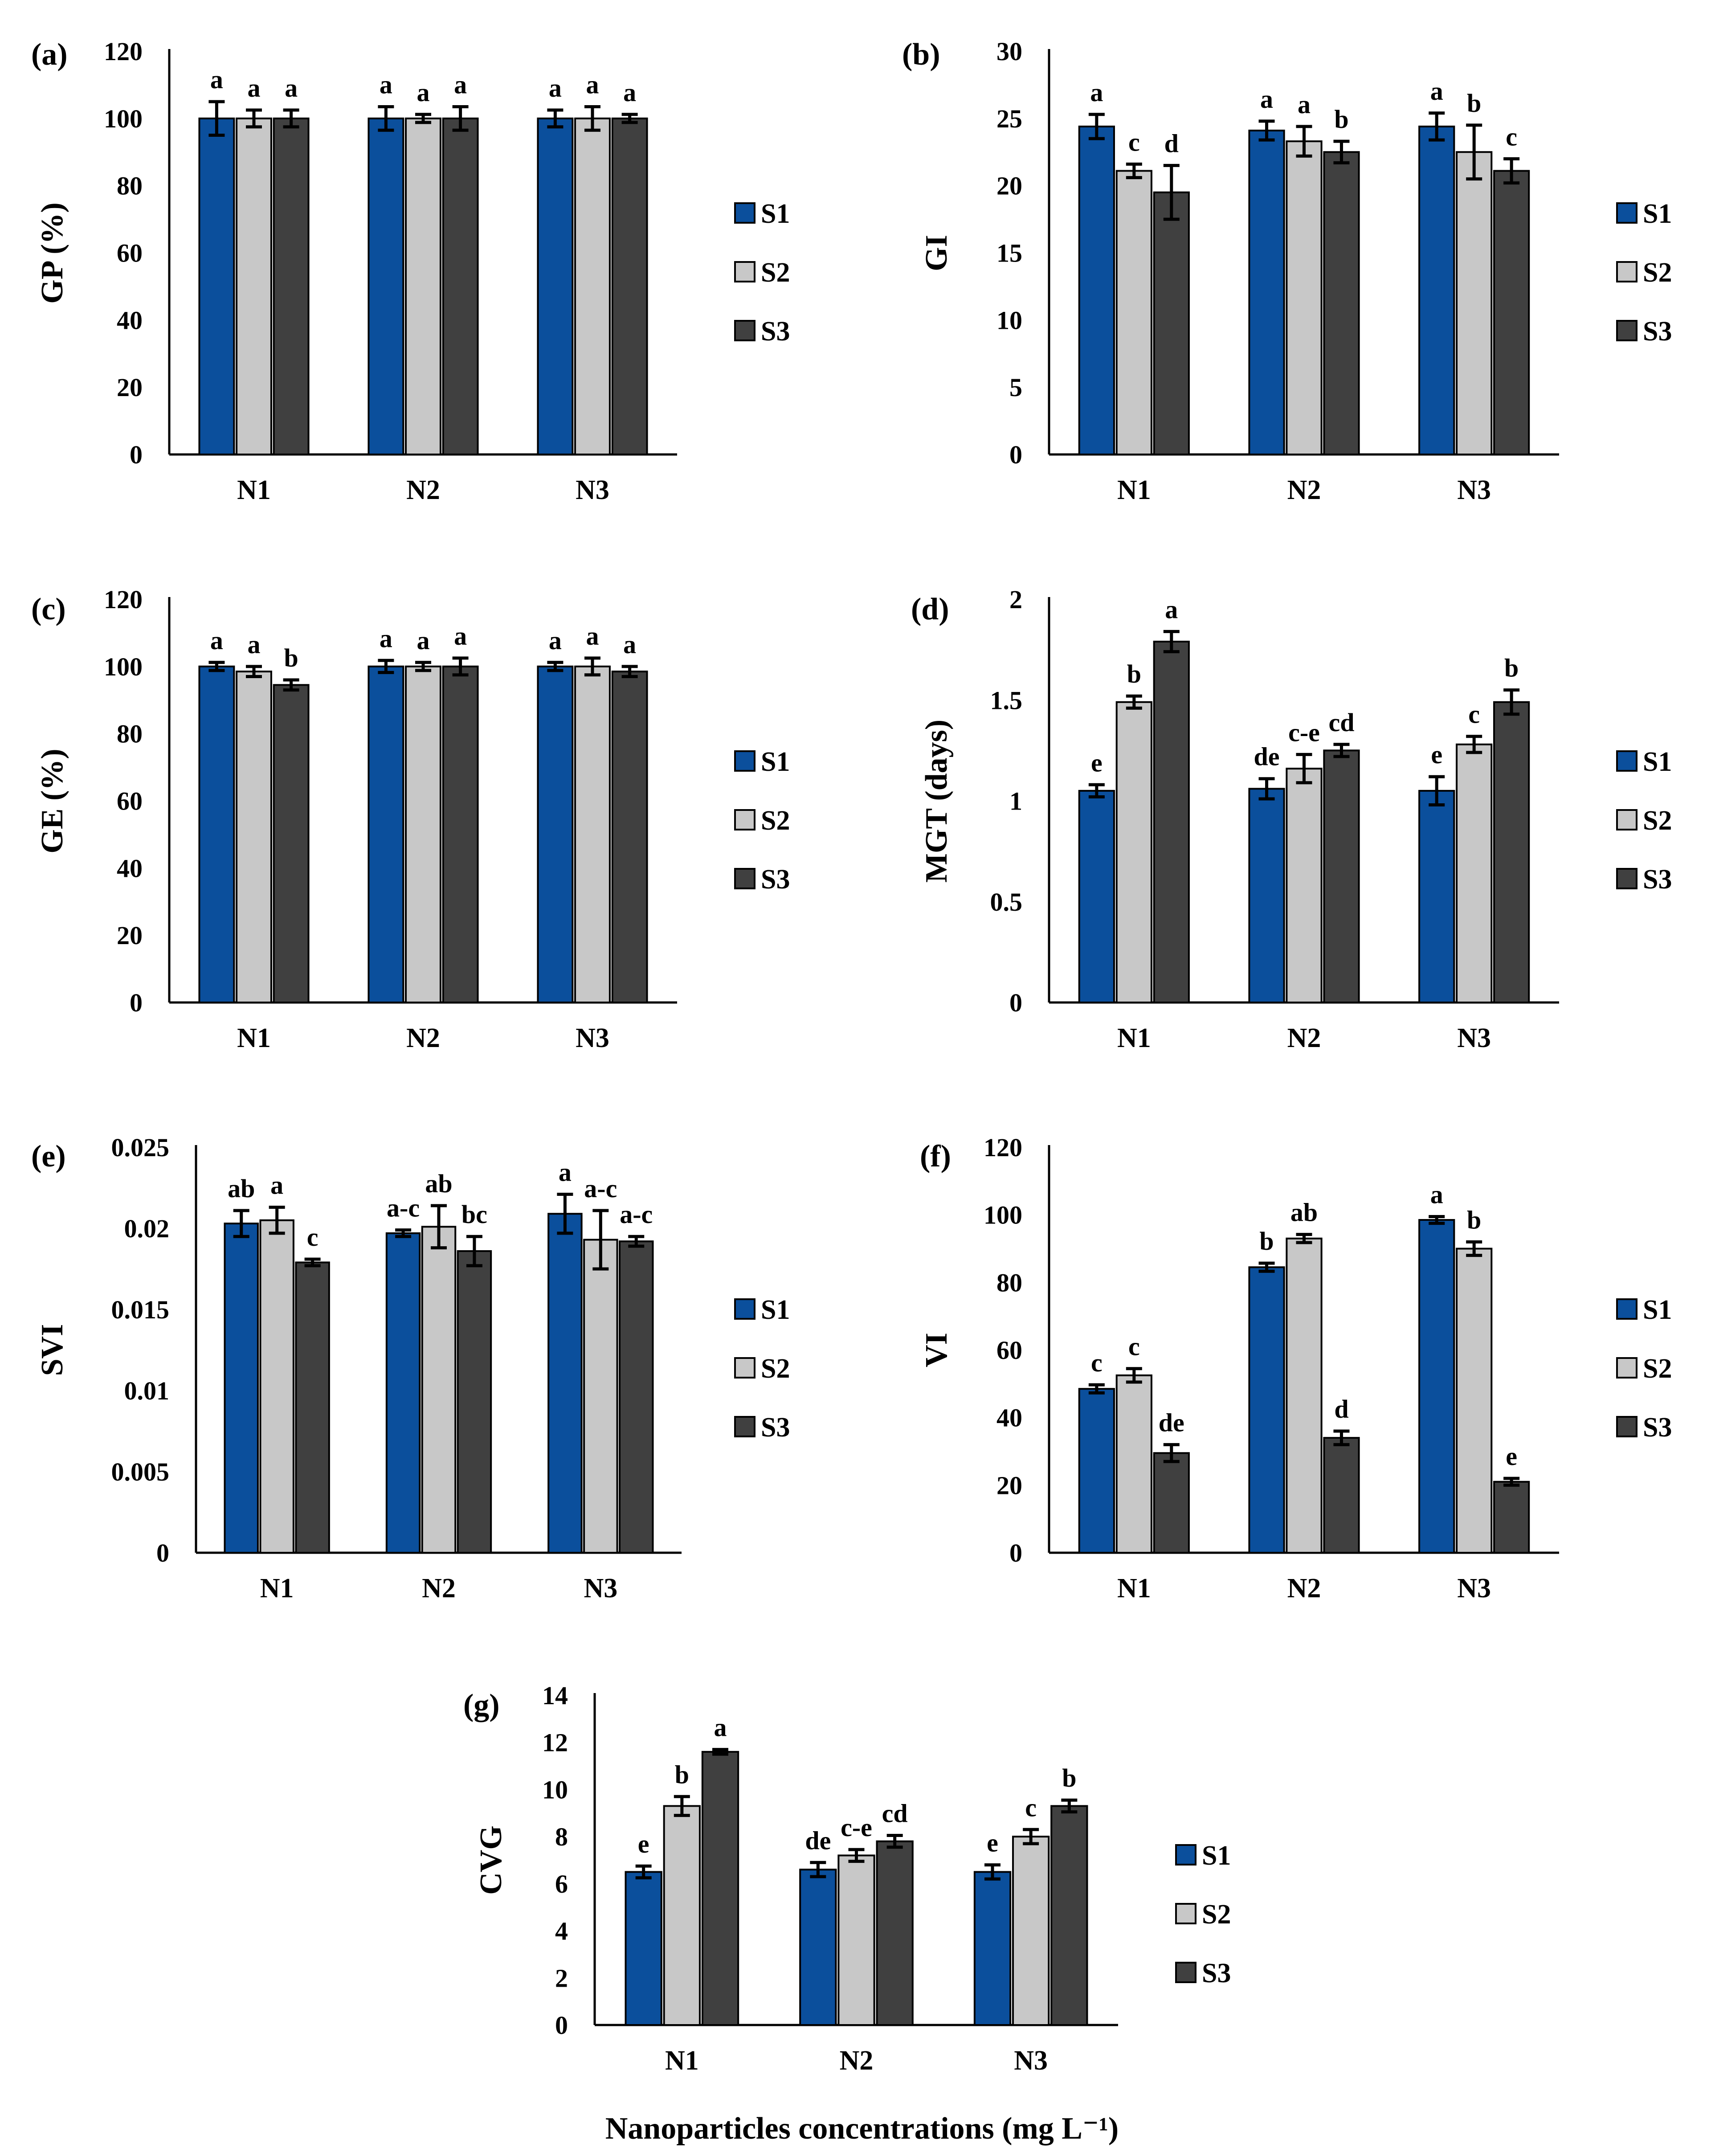 The image size is (1711, 2156). Describe the element at coordinates (1009, 118) in the screenshot. I see `y-tick-label: 25` at that location.